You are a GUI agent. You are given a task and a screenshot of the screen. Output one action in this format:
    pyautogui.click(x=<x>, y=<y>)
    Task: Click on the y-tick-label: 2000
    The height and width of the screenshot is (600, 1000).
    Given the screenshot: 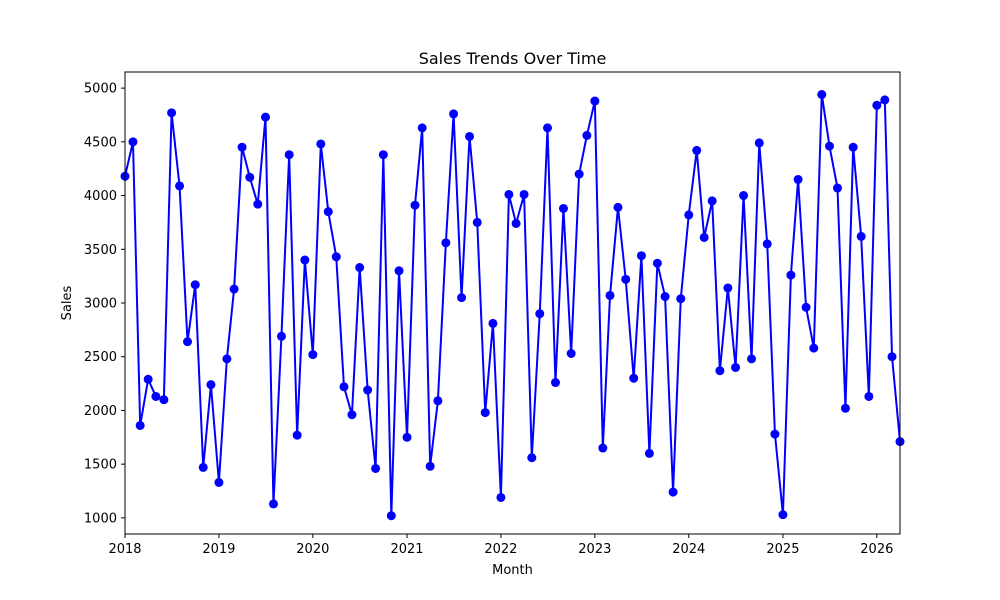 What is the action you would take?
    pyautogui.click(x=100, y=411)
    